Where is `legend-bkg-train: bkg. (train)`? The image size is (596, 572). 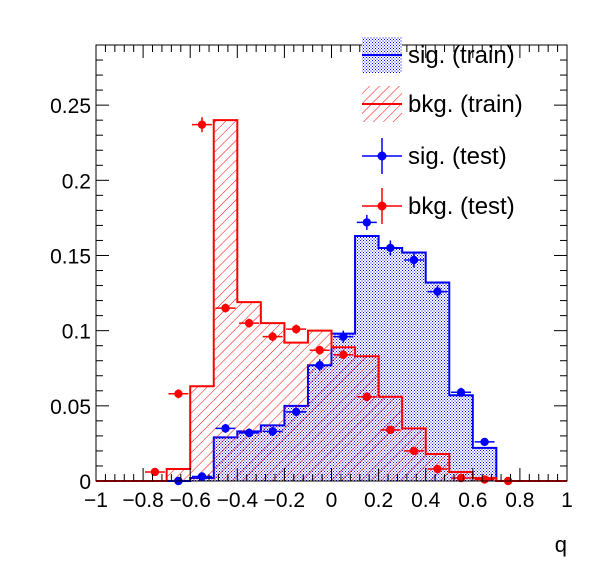
legend-bkg-train: bkg. (train) is located at coordinates (442, 104).